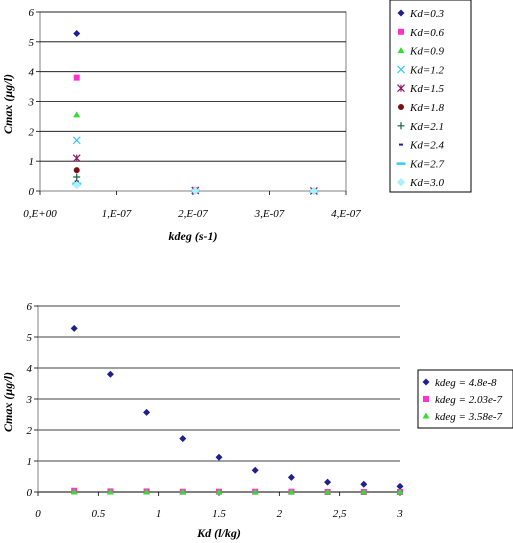 The image size is (513, 543). I want to click on c2-y-tick-label: 3, so click(29, 400).